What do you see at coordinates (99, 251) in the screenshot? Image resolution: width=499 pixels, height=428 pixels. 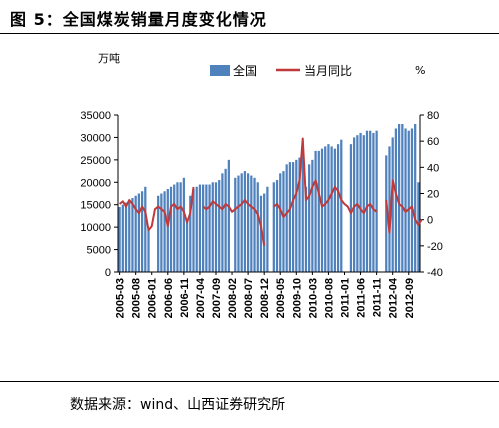 I see `left-tick-label: 5000` at bounding box center [99, 251].